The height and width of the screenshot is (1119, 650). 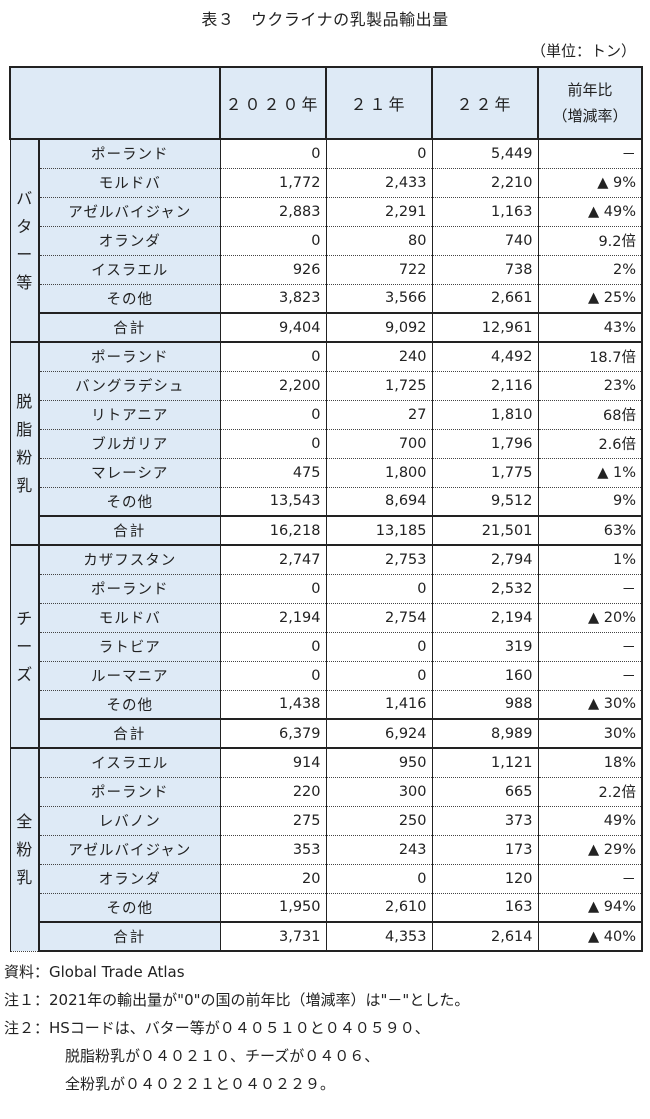 I want to click on table-row: レバノン 275 250 373 49%, so click(x=326, y=821).